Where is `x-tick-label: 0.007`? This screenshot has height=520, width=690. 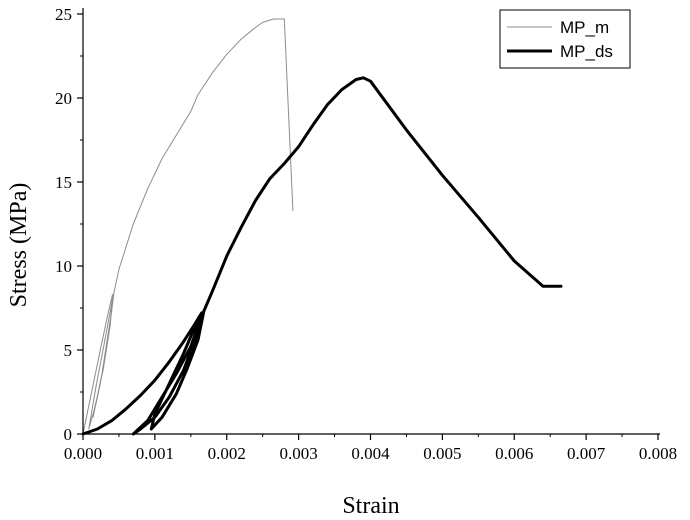
x-tick-label: 0.007 is located at coordinates (586, 453).